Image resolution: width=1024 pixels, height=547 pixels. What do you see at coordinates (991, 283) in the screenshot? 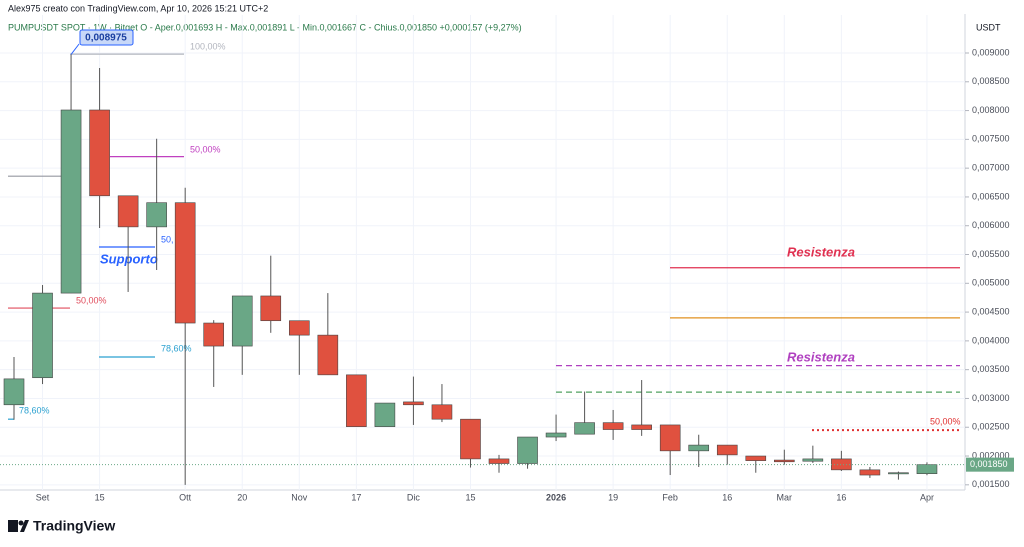
I see `y-tick-label: 0,005000` at bounding box center [991, 283].